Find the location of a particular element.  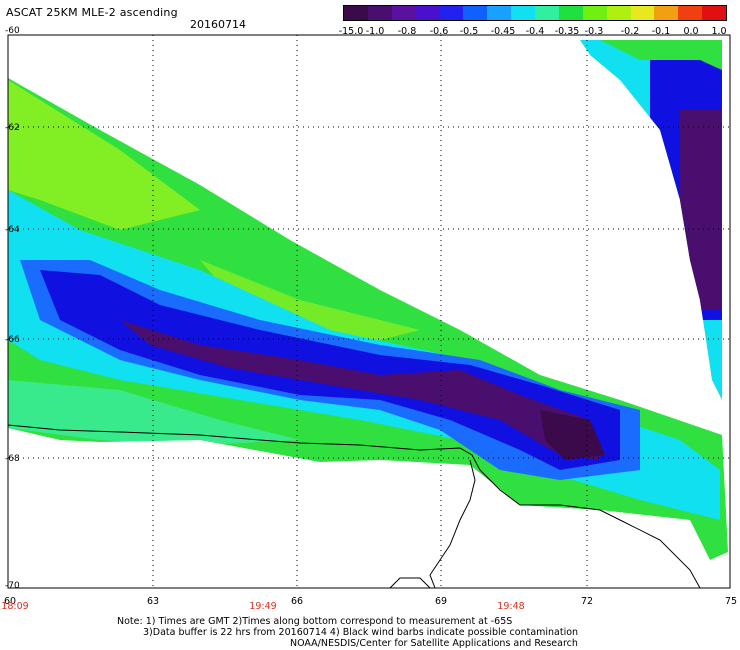

swath-aqua-region is located at coordinates (154, 412).